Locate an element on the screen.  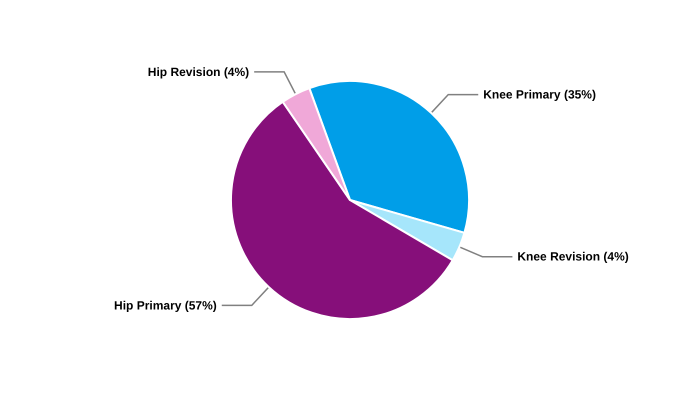
slice-label: Knee Revision (4%) is located at coordinates (573, 257).